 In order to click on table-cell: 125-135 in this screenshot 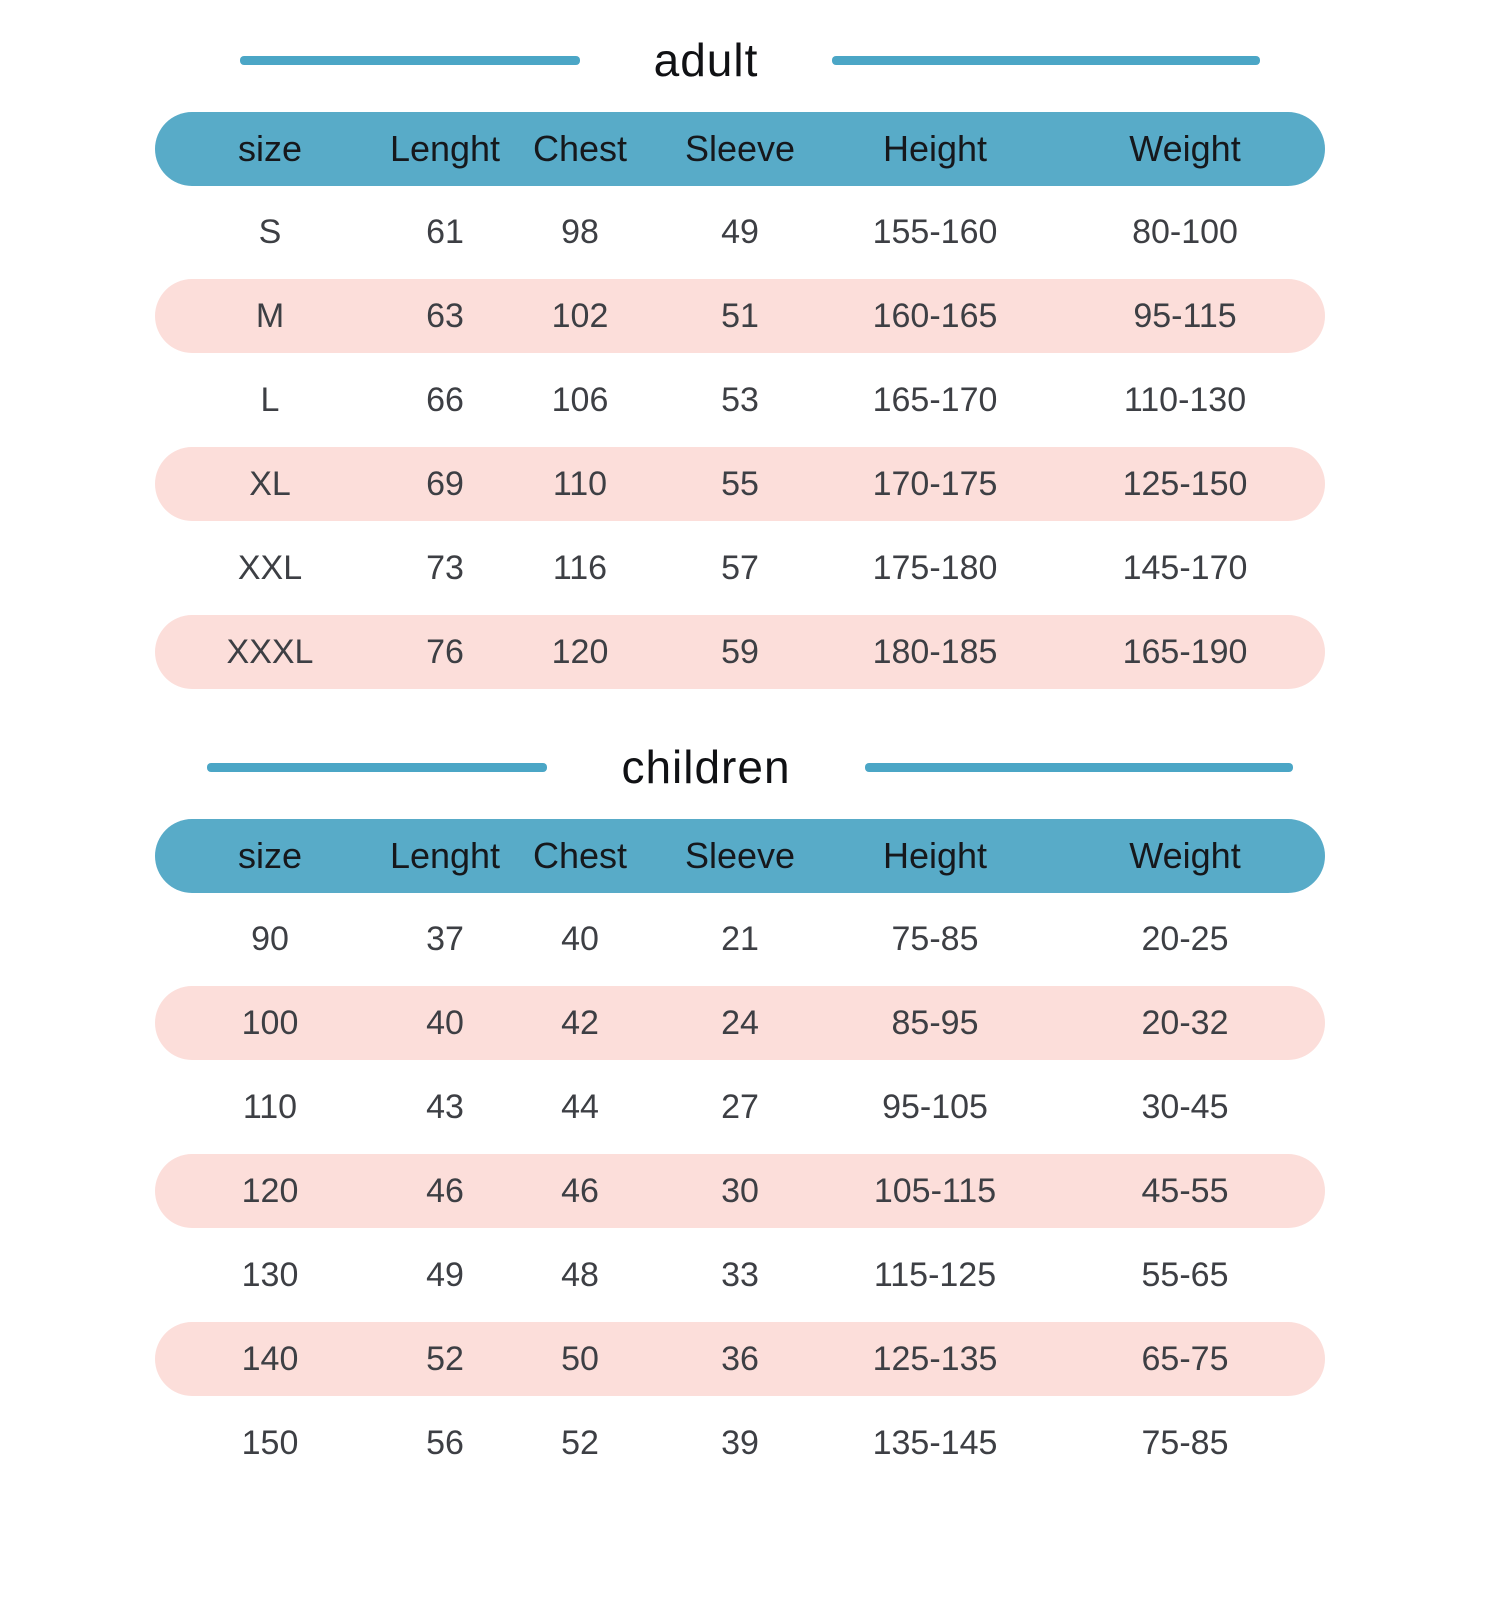, I will do `click(935, 1358)`.